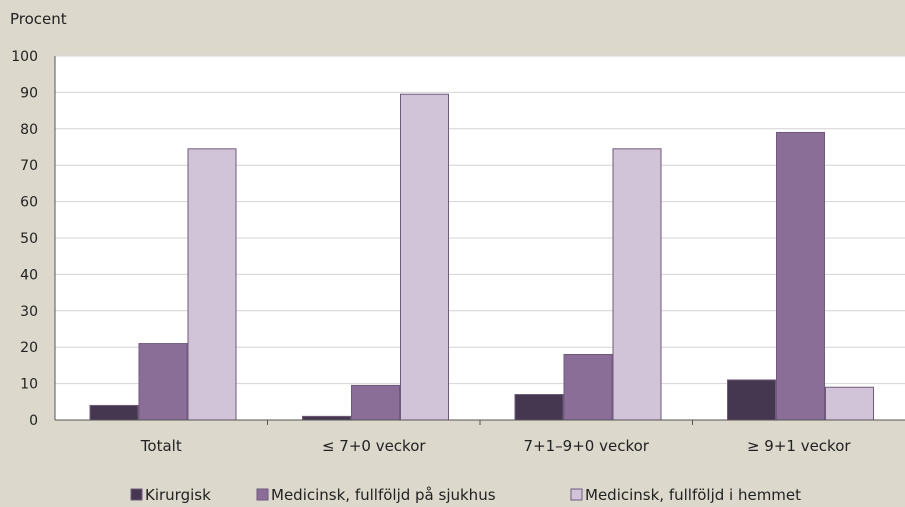 The height and width of the screenshot is (507, 905). What do you see at coordinates (38, 19) in the screenshot?
I see `y-axis-label: Procent` at bounding box center [38, 19].